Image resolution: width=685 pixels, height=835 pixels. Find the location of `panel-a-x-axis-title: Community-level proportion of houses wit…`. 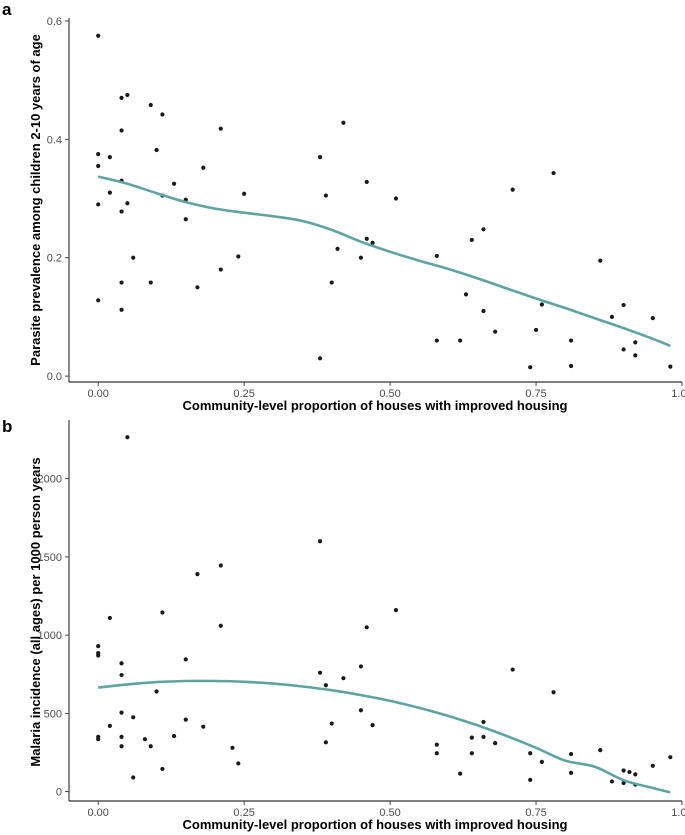

panel-a-x-axis-title: Community-level proportion of houses wit… is located at coordinates (375, 405).